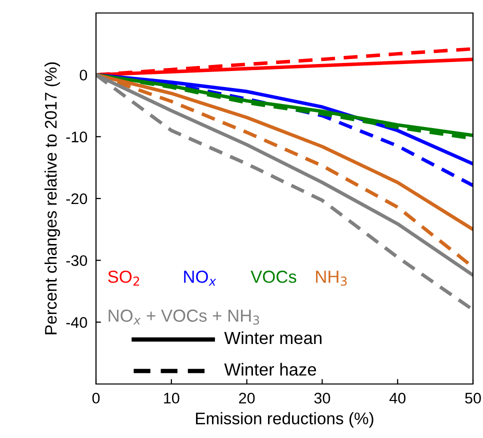  I want to click on y-axis-title: Percent changes relative to 2017 (%), so click(52, 198).